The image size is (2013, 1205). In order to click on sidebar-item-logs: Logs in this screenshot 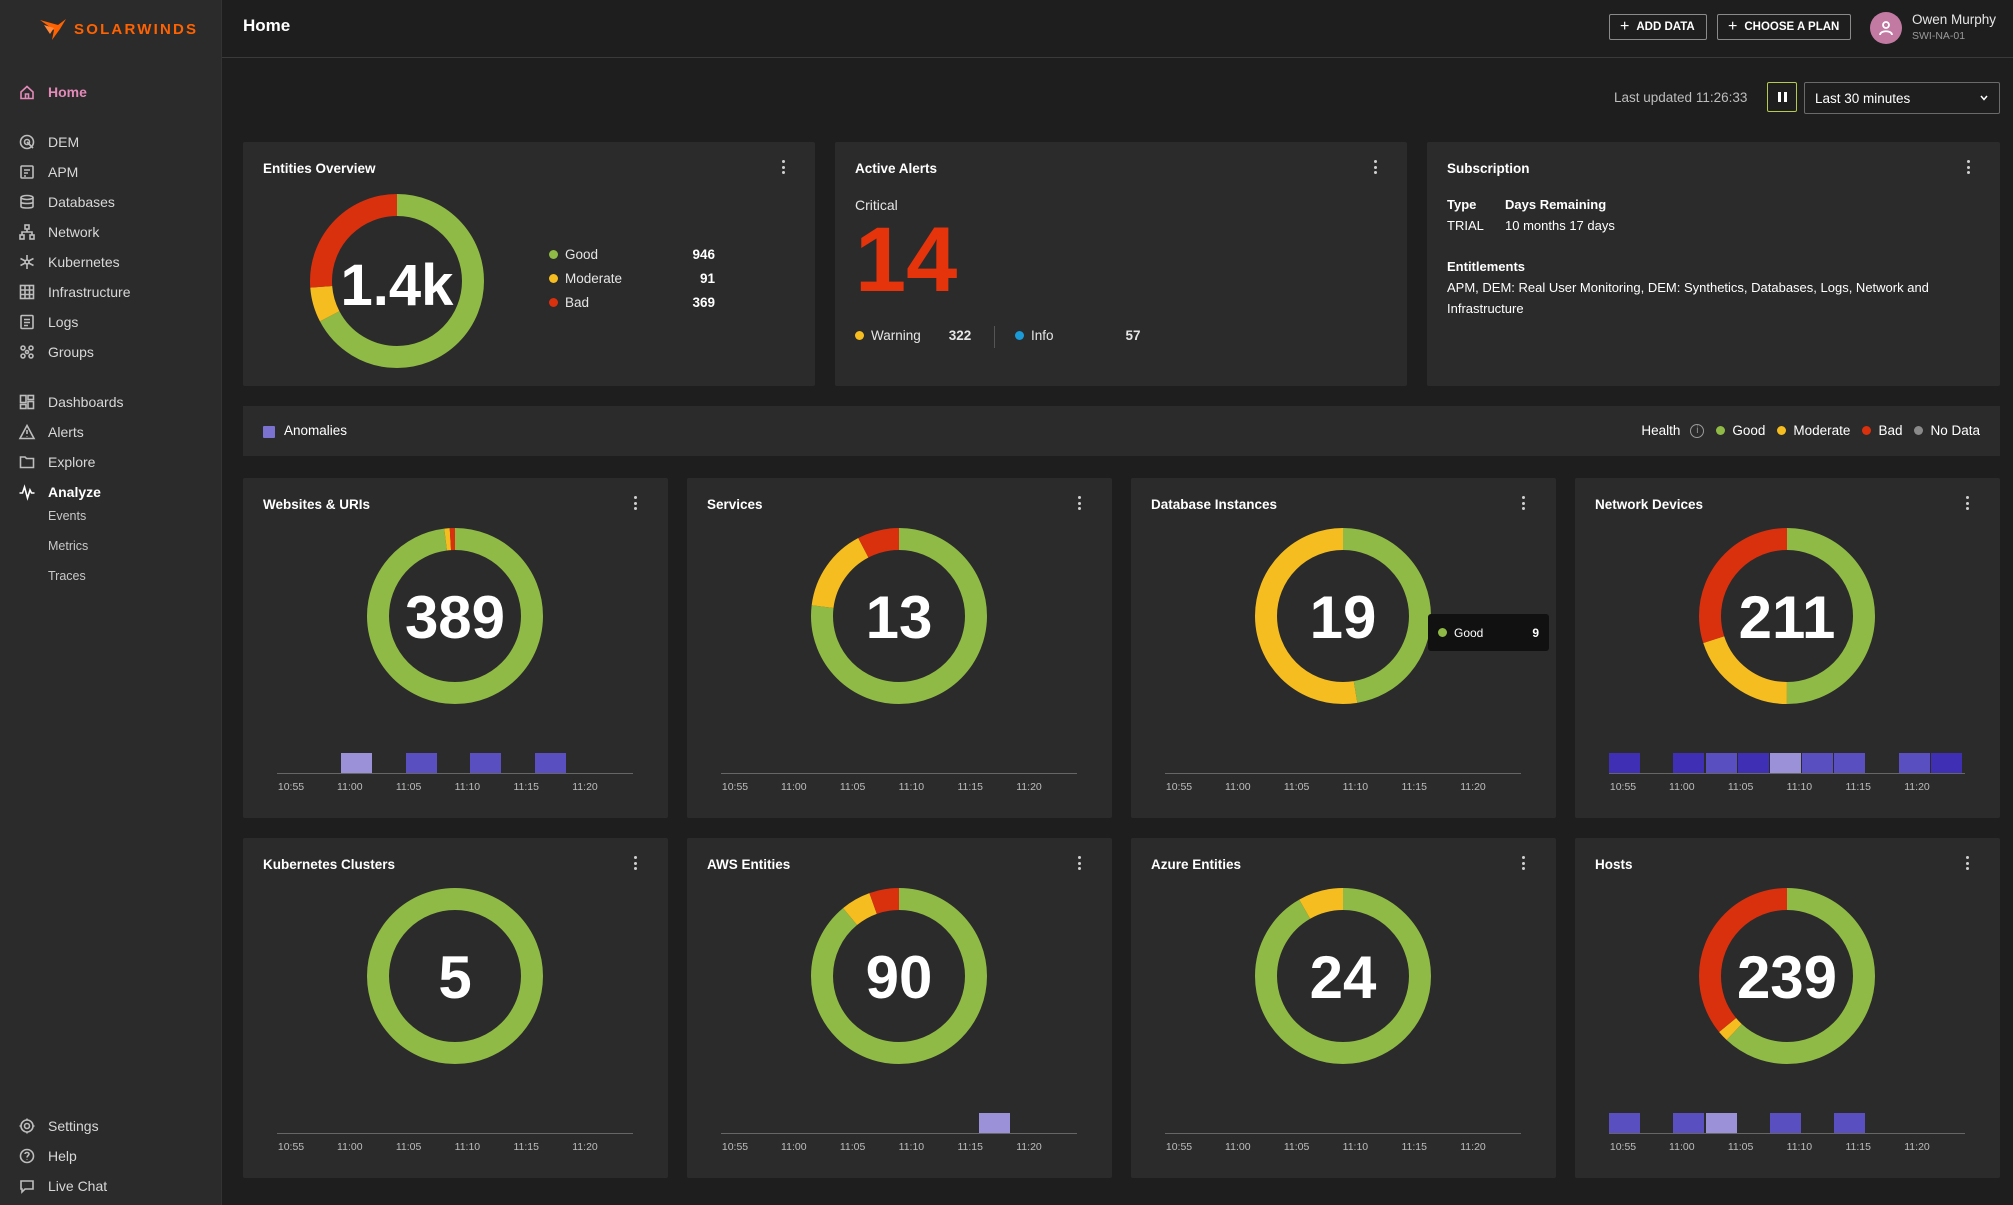, I will do `click(48, 322)`.